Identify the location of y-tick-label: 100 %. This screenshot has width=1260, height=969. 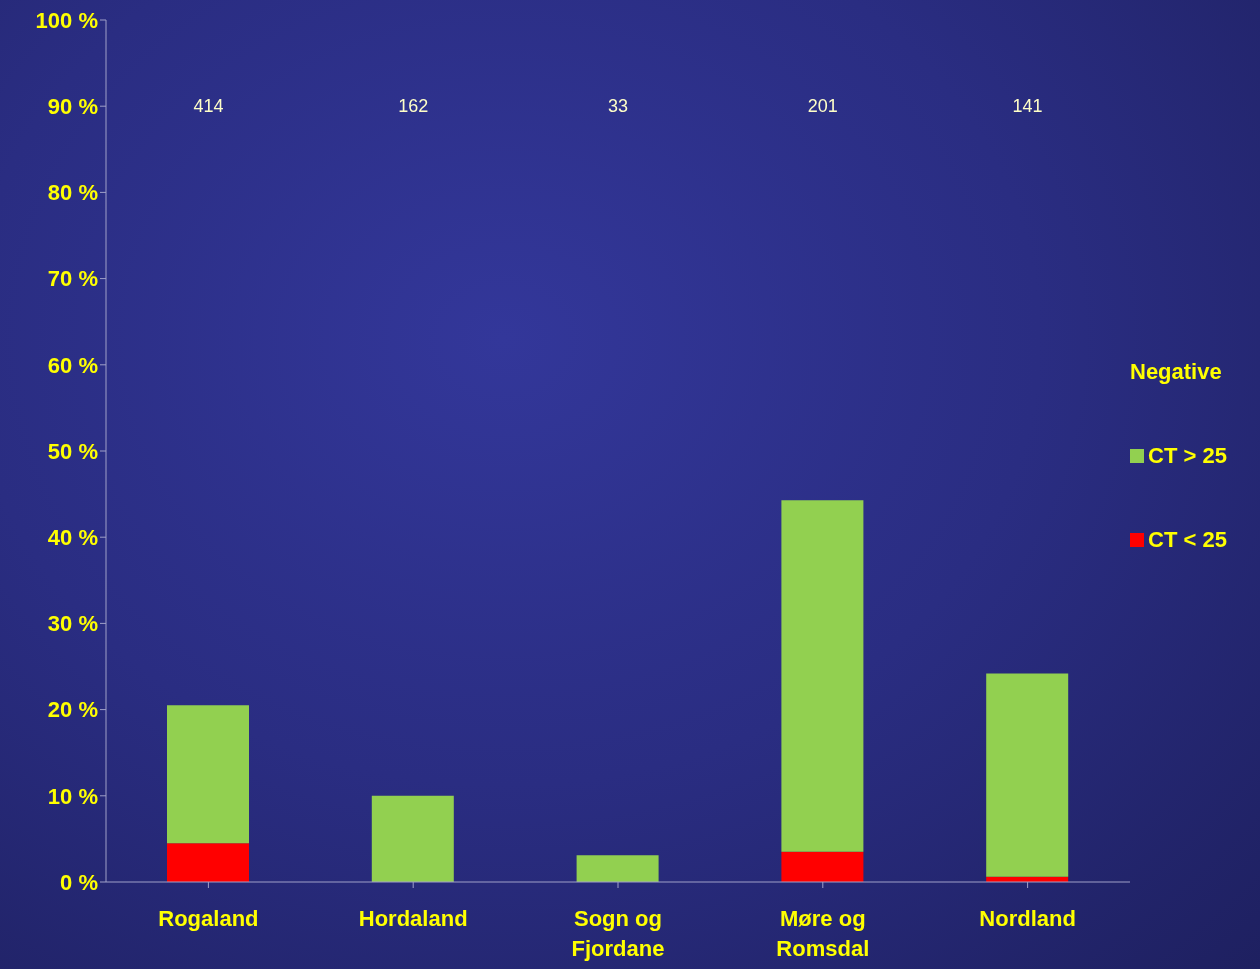
(66, 20).